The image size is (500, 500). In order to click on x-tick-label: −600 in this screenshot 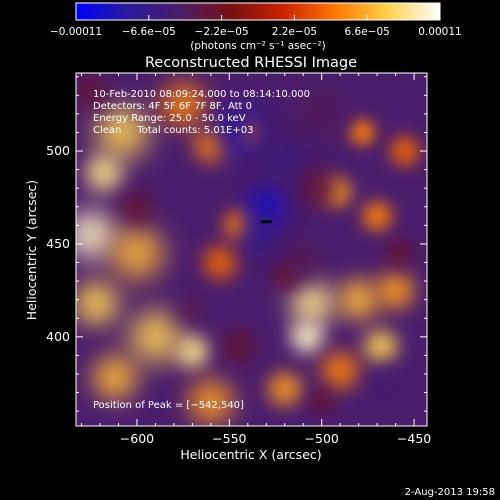, I will do `click(137, 438)`.